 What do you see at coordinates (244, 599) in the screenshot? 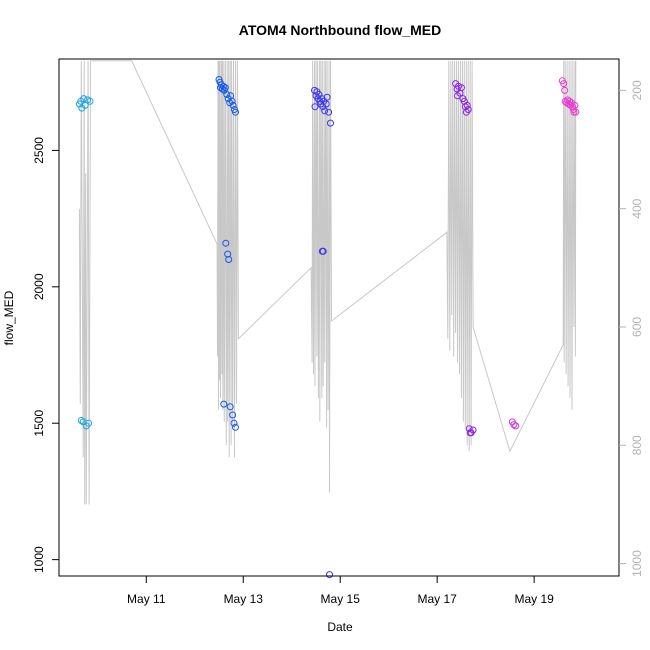
I see `x-tick-label: May 13` at bounding box center [244, 599].